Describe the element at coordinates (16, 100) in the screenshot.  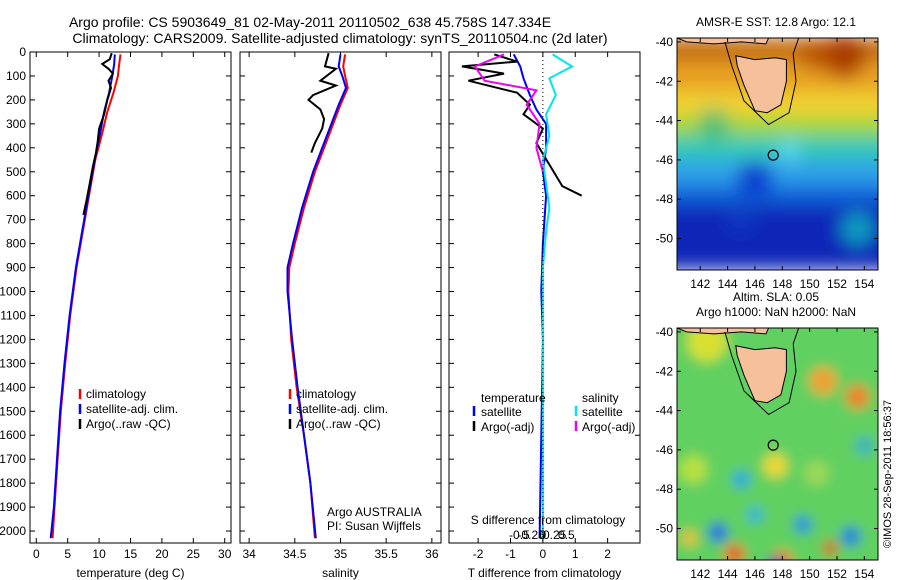
I see `y-tick-label: 200` at that location.